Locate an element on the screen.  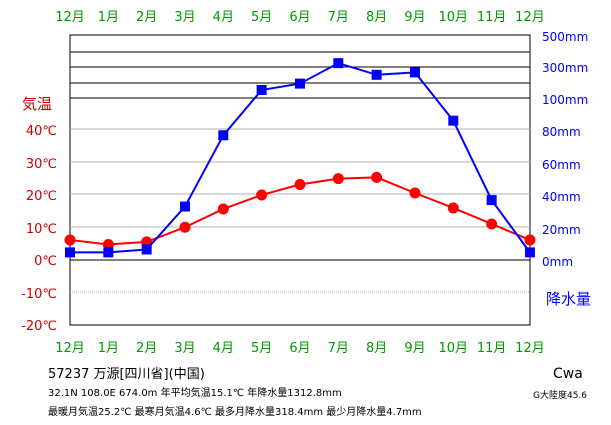
month-label-bottom: 6月 is located at coordinates (299, 348).